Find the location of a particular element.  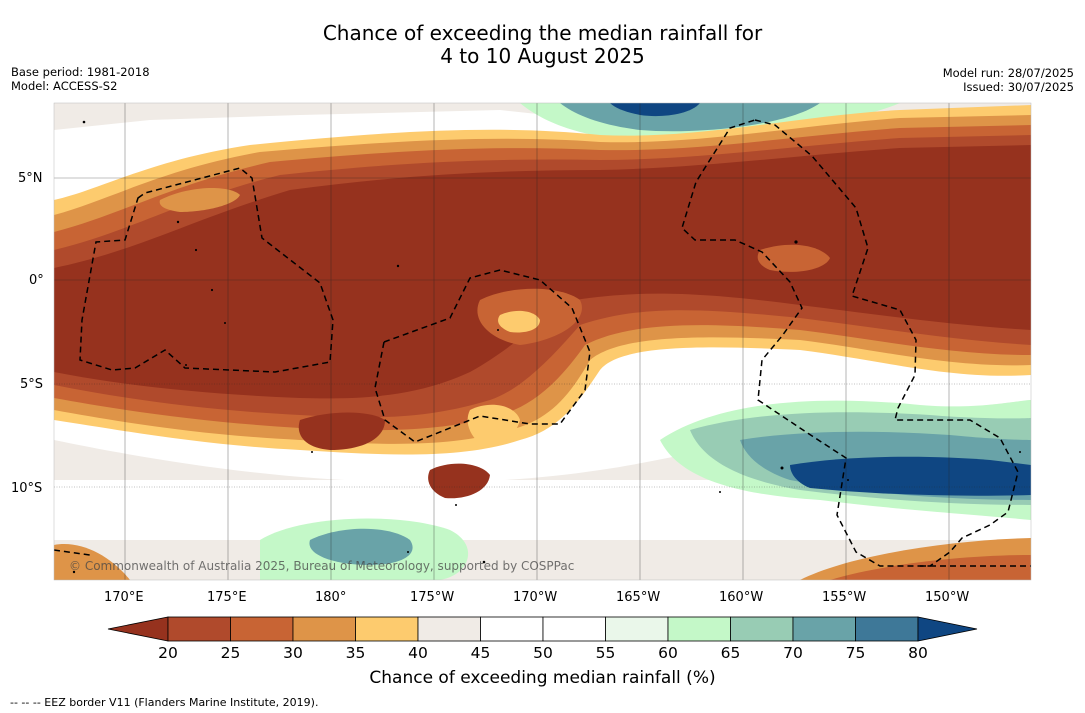

base-period-text: Base period: 1981-2018 is located at coordinates (80, 72).